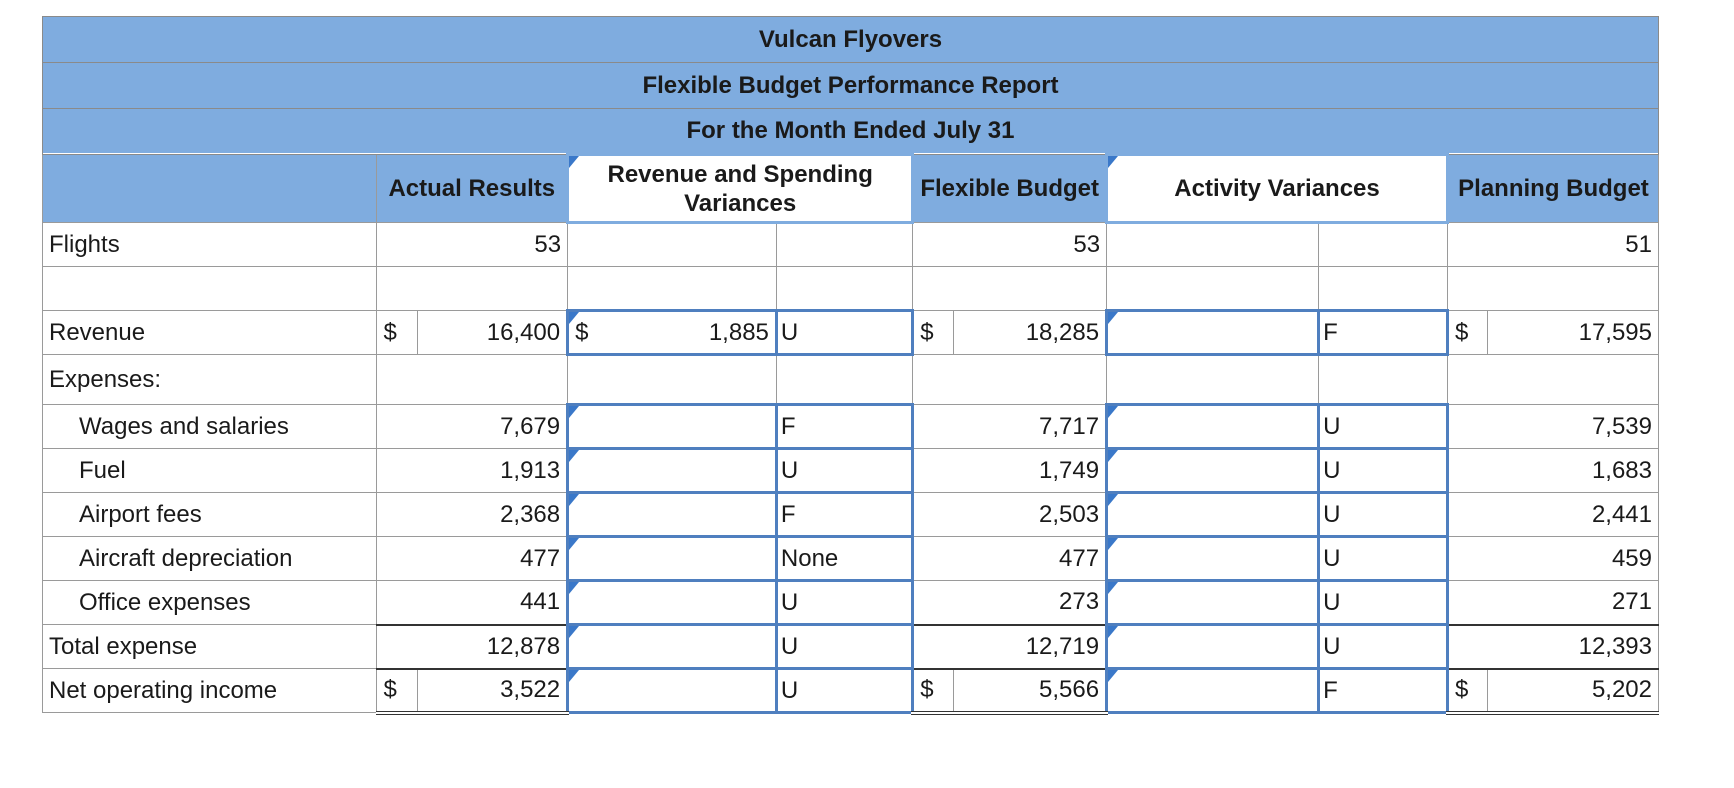 The width and height of the screenshot is (1734, 788). Describe the element at coordinates (209, 690) in the screenshot. I see `row-label: Net operating income` at that location.